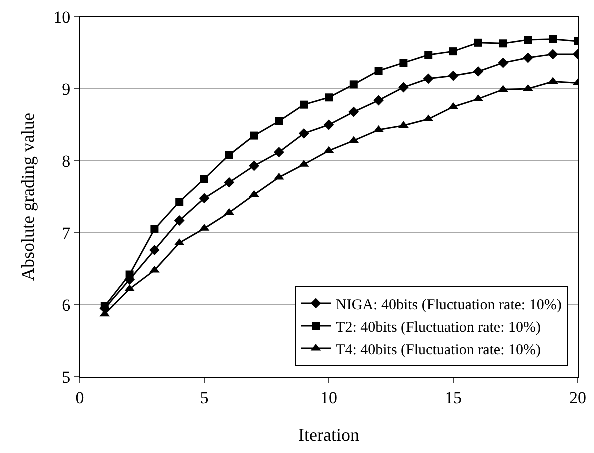 The height and width of the screenshot is (453, 594). What do you see at coordinates (439, 328) in the screenshot?
I see `legend-label: T2: 40bits (Fluctuation rate: 10%)` at bounding box center [439, 328].